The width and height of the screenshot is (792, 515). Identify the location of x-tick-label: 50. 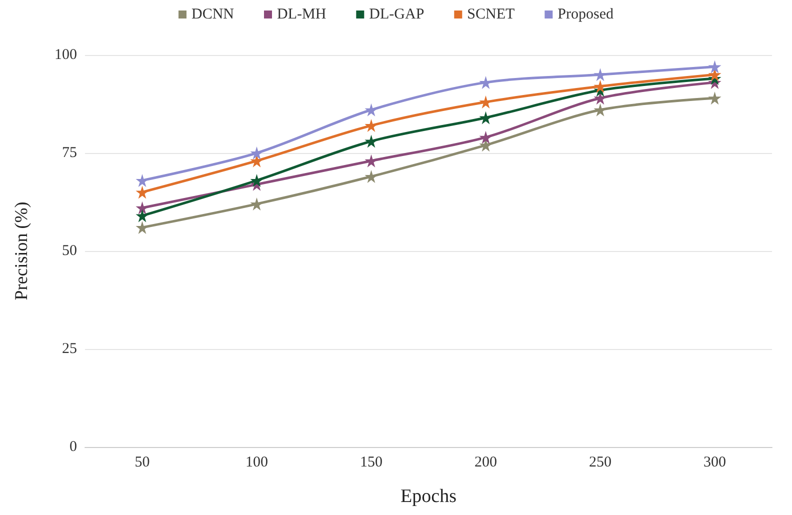
(142, 462).